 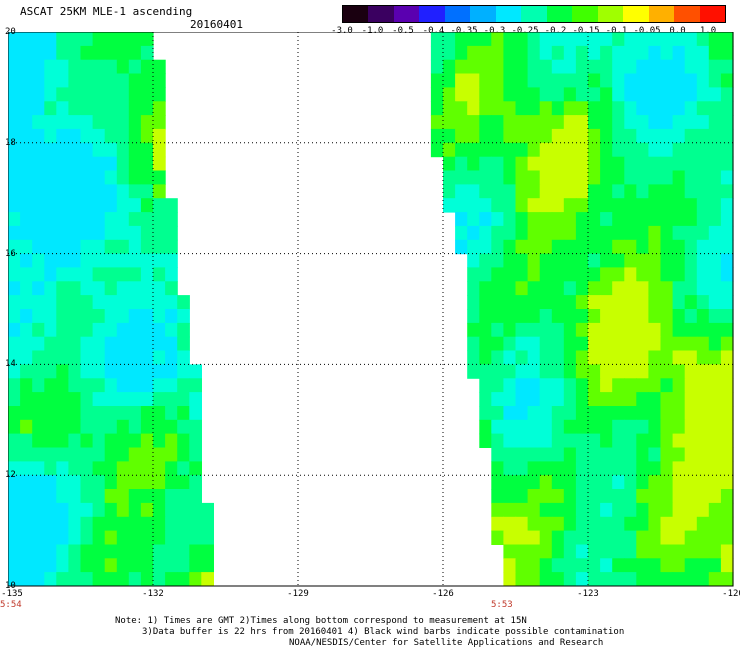 What do you see at coordinates (10, 253) in the screenshot?
I see `latitude-label: 16` at bounding box center [10, 253].